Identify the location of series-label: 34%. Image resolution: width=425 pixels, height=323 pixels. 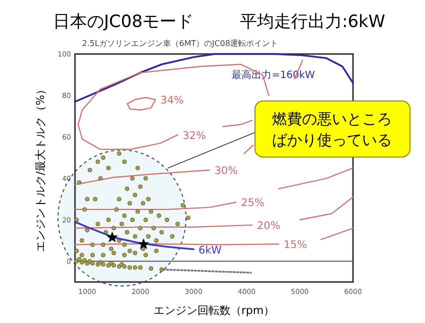
(172, 100).